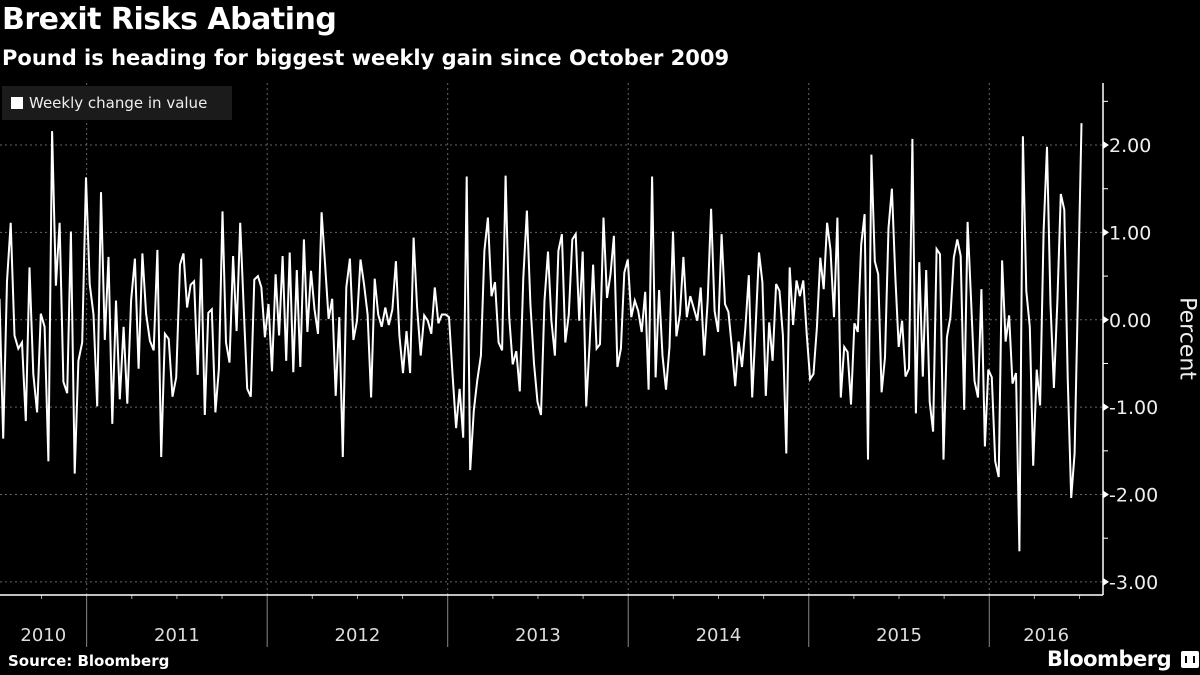 The height and width of the screenshot is (675, 1200). I want to click on y-tick-label: 2.00, so click(1130, 146).